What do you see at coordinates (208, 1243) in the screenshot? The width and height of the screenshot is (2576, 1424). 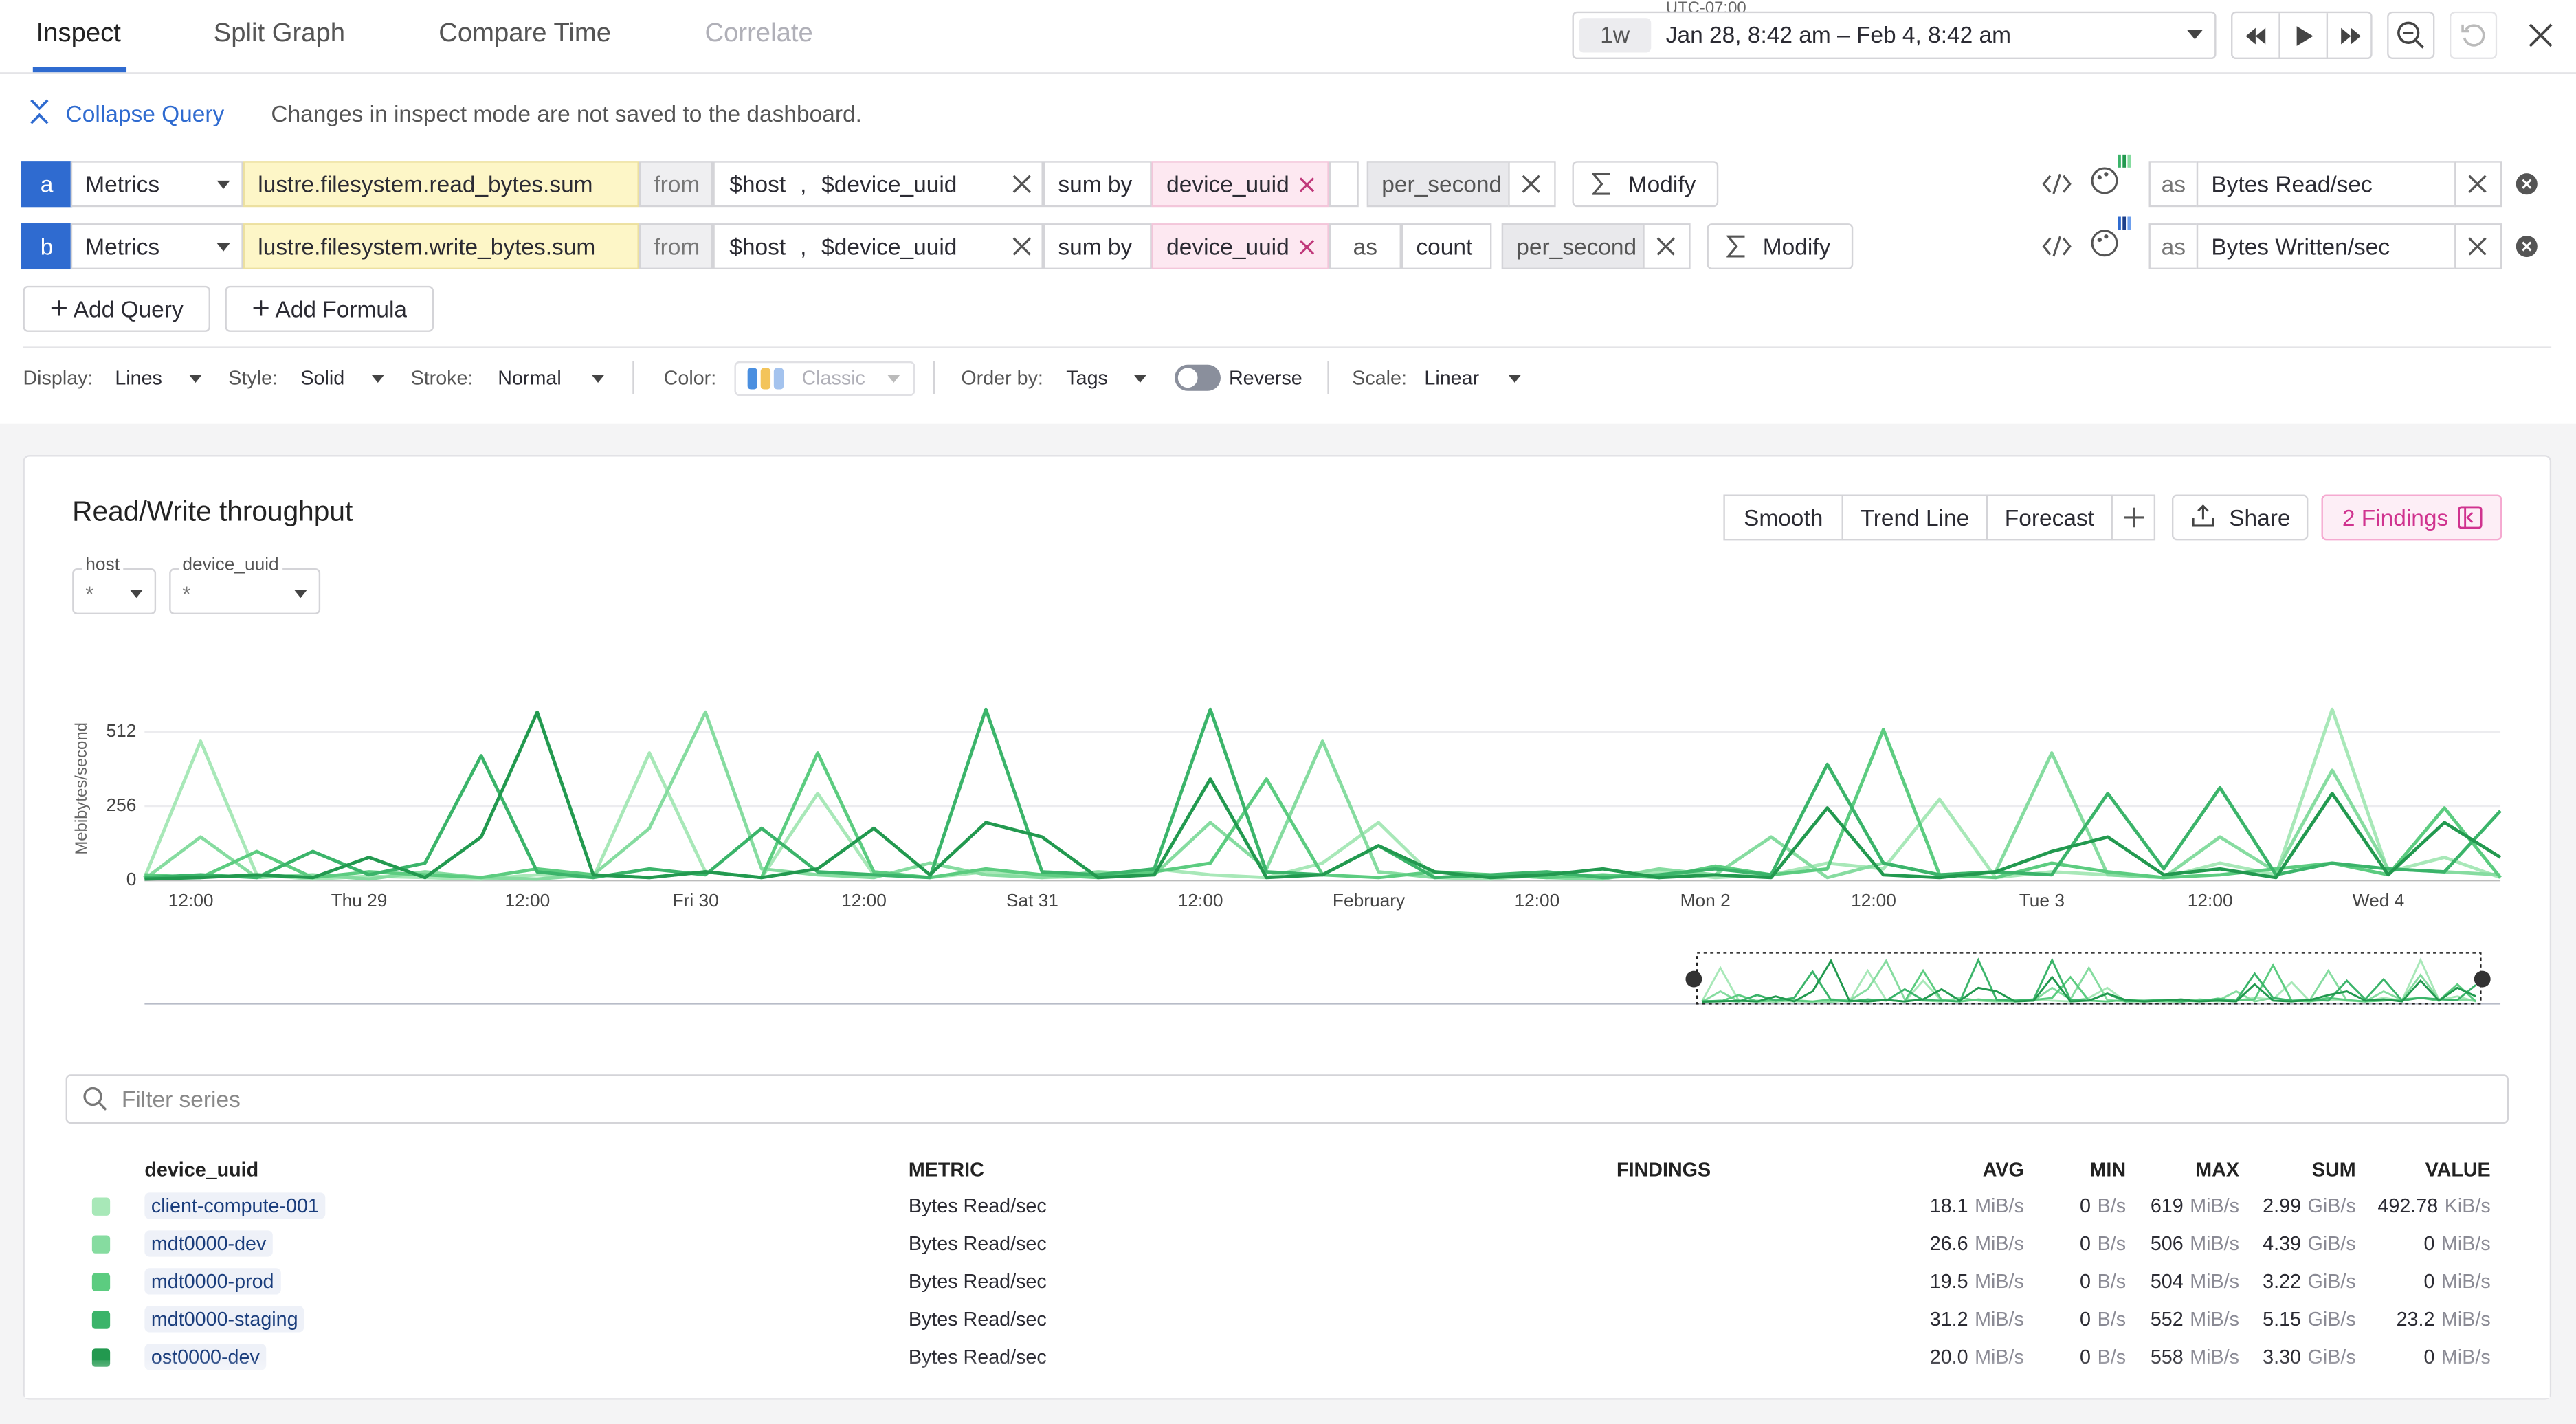 I see `series-name: mdt0000-dev` at bounding box center [208, 1243].